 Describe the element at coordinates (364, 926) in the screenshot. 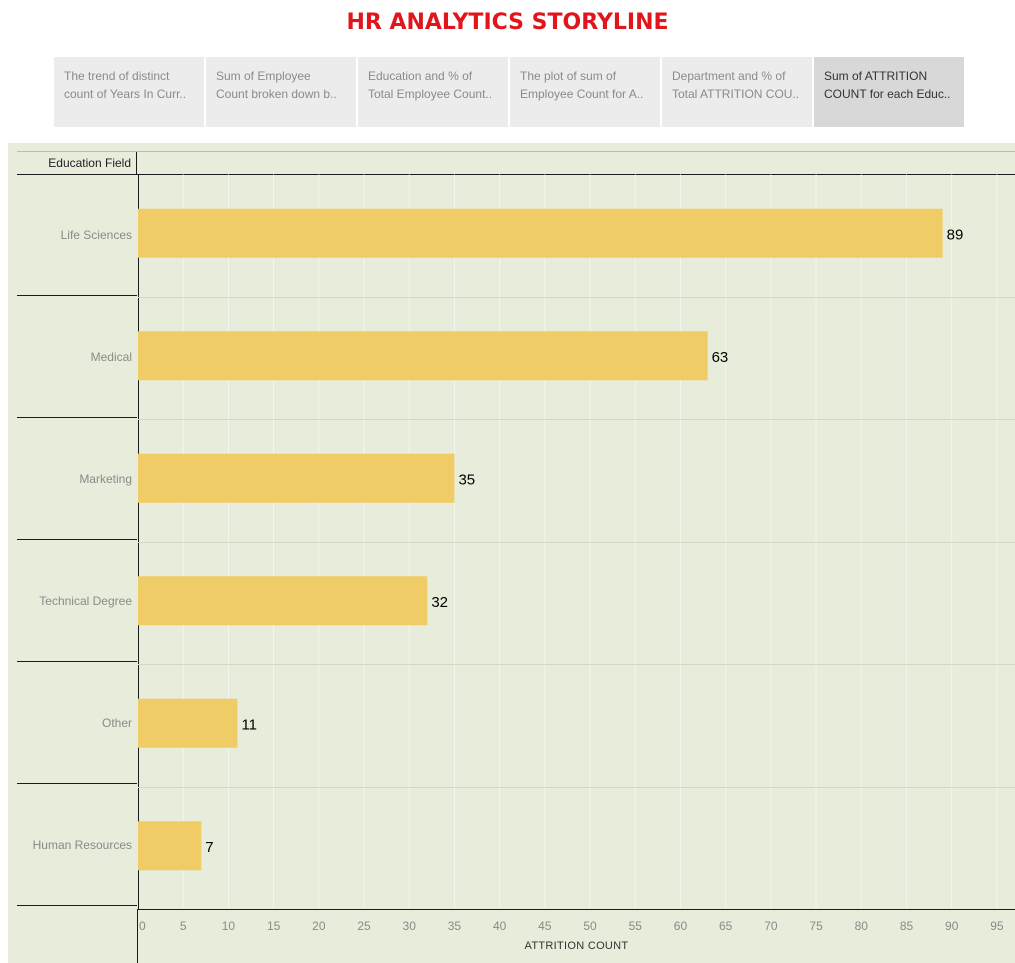

I see `x-tick-label: 25` at that location.